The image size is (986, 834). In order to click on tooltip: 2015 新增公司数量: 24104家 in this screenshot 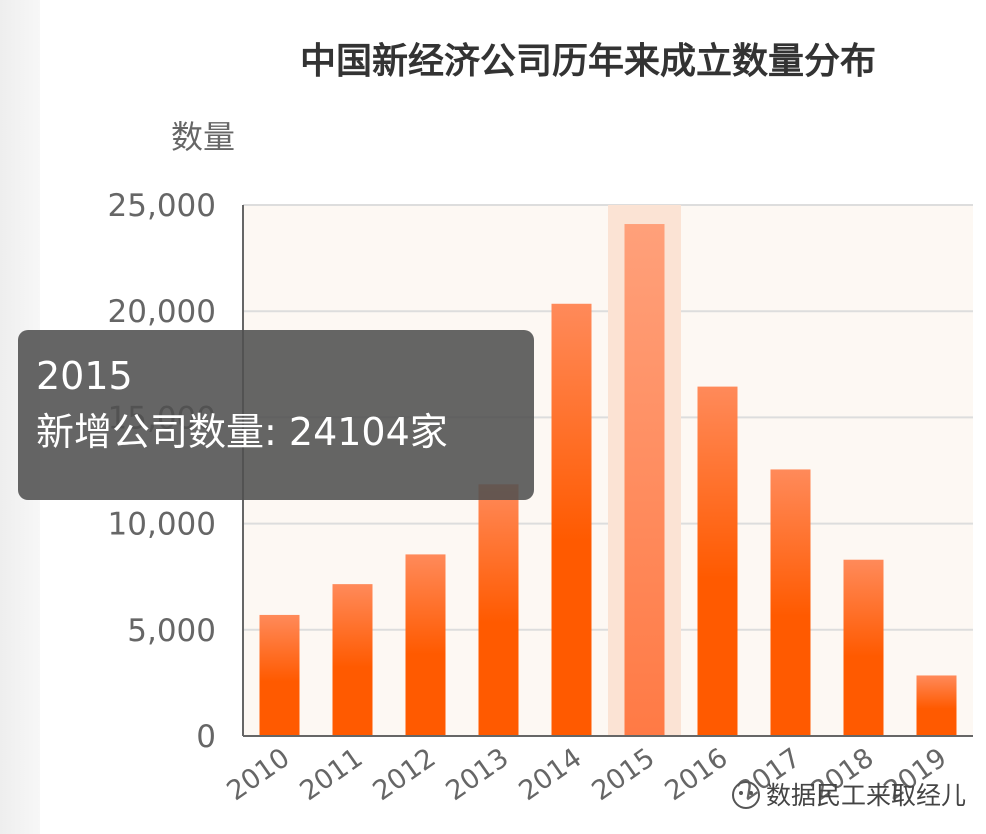, I will do `click(276, 415)`.